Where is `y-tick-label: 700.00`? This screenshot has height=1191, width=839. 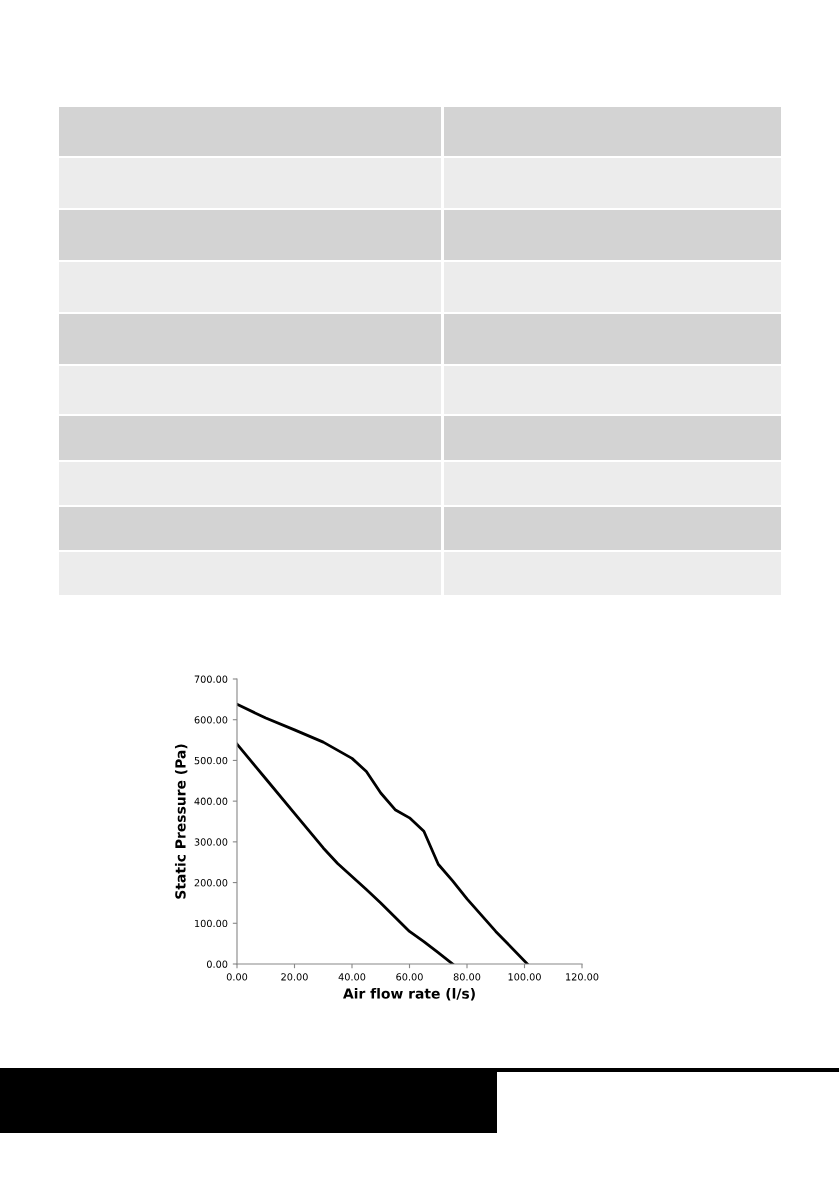
y-tick-label: 700.00 is located at coordinates (211, 679).